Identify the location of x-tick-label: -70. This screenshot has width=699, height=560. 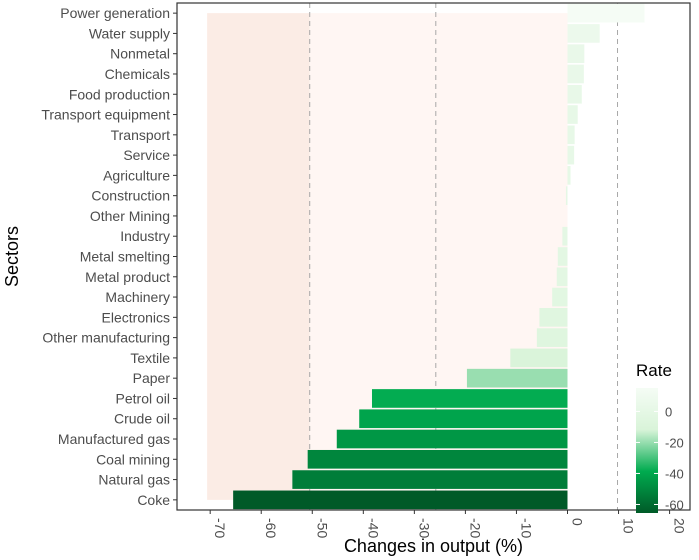
(220, 528).